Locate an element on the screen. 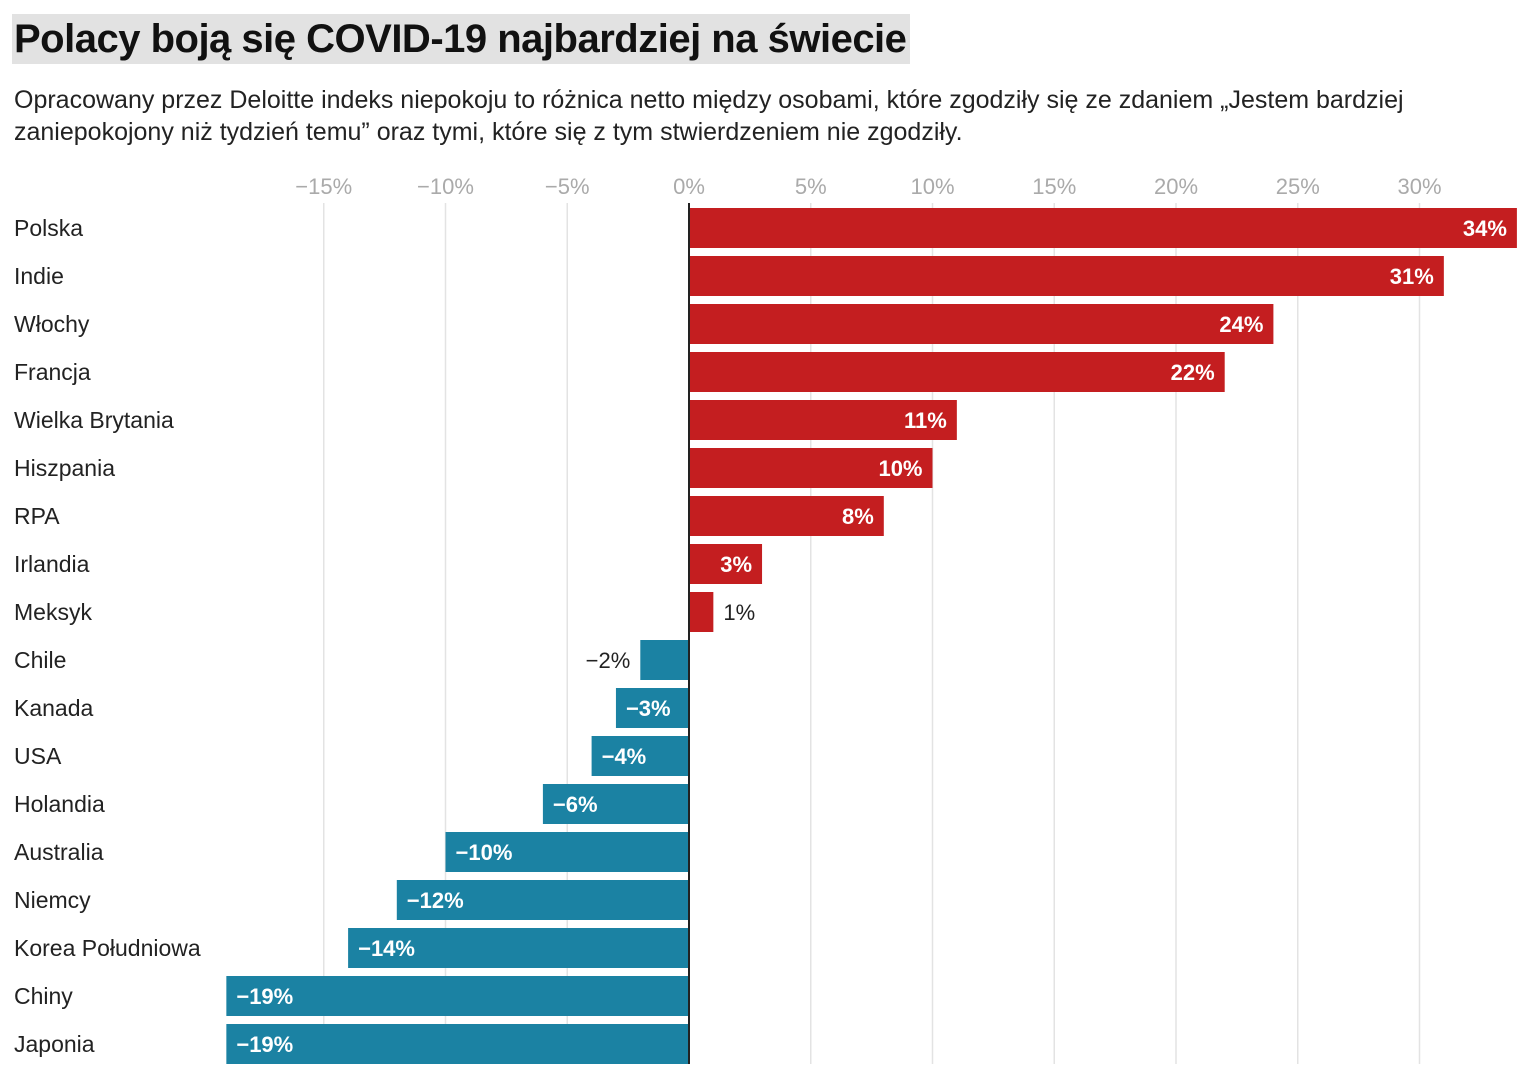 Image resolution: width=1522 pixels, height=1082 pixels. data-label: 24% is located at coordinates (1241, 324).